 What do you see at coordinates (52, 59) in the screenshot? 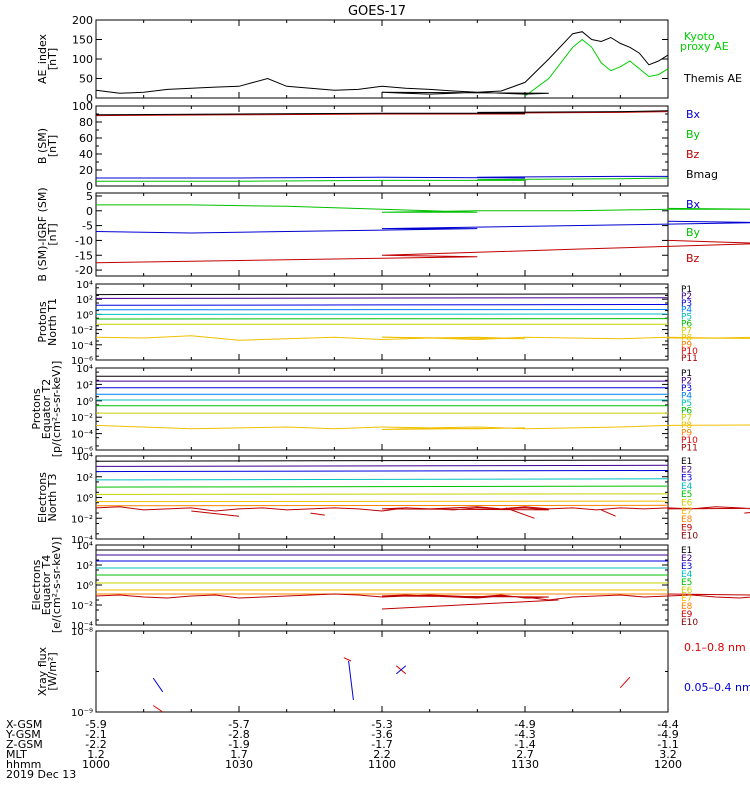
I see `y-axis-label: [nT]` at bounding box center [52, 59].